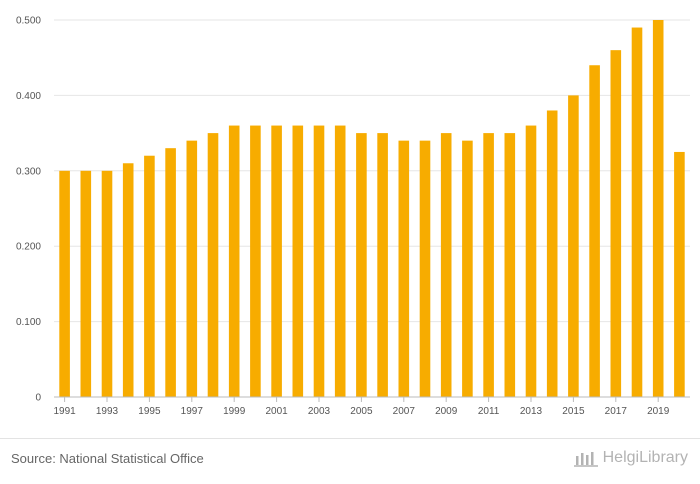  What do you see at coordinates (64, 283) in the screenshot?
I see `bar-1991` at bounding box center [64, 283].